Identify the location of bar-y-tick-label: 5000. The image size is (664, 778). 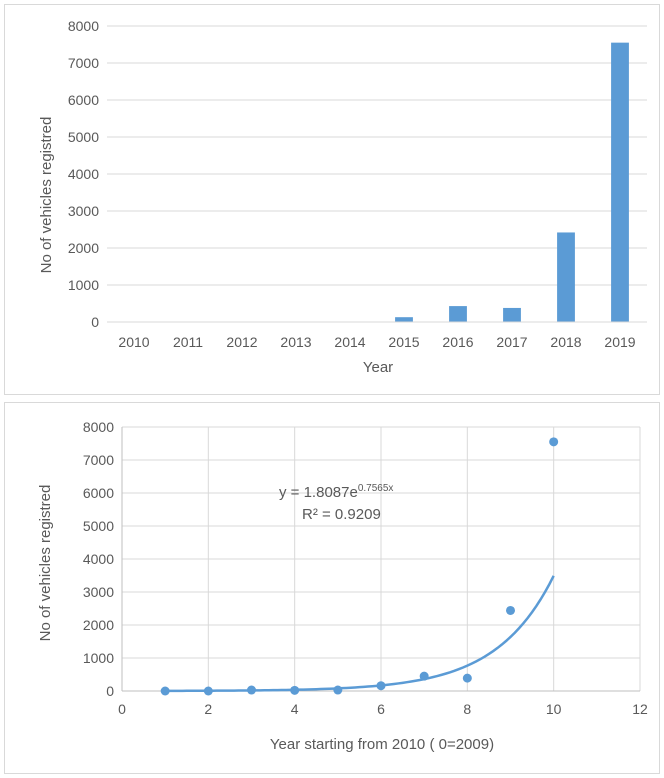
(83, 137).